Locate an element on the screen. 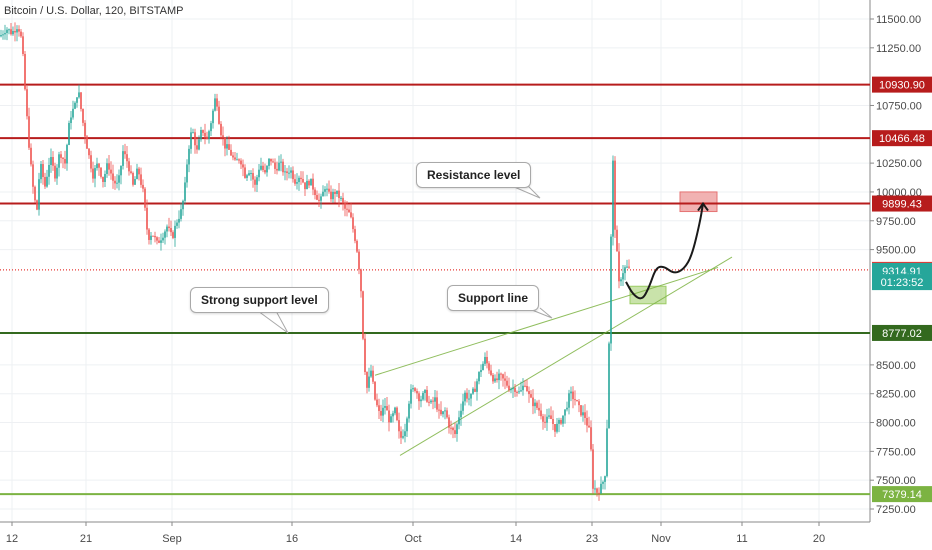  x-tick-label: 21 is located at coordinates (86, 539).